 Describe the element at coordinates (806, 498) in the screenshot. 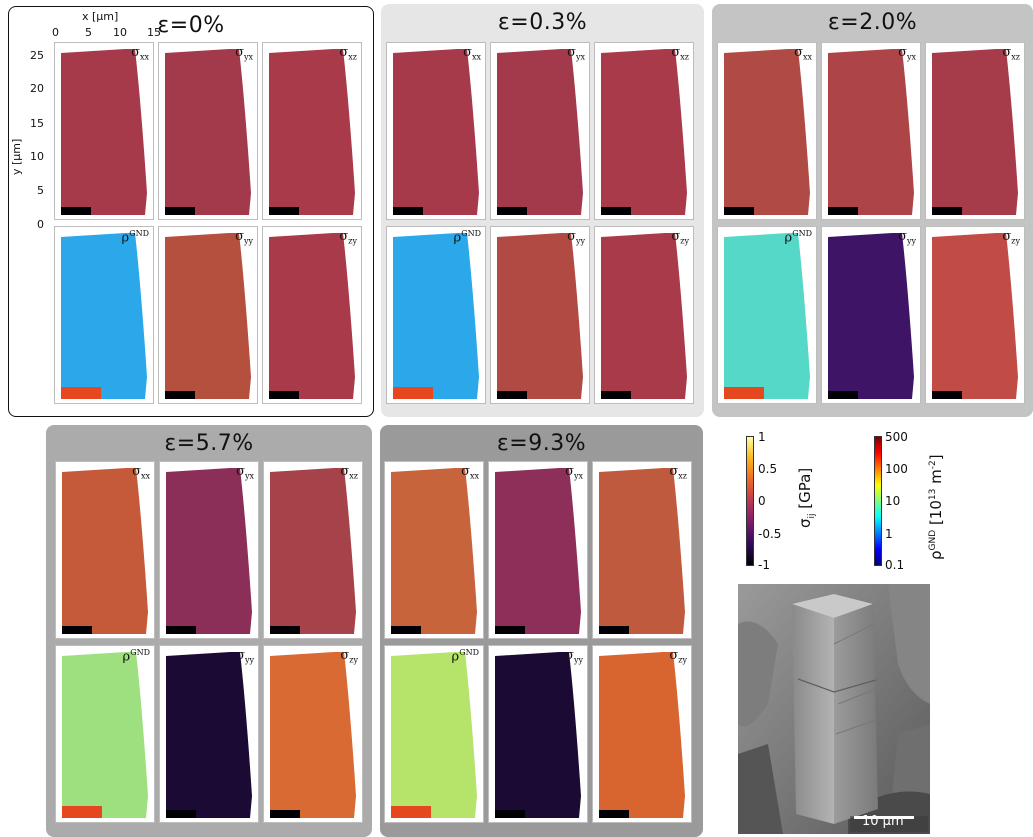

I see `stress-colorbar-title: σij [GPa]` at that location.